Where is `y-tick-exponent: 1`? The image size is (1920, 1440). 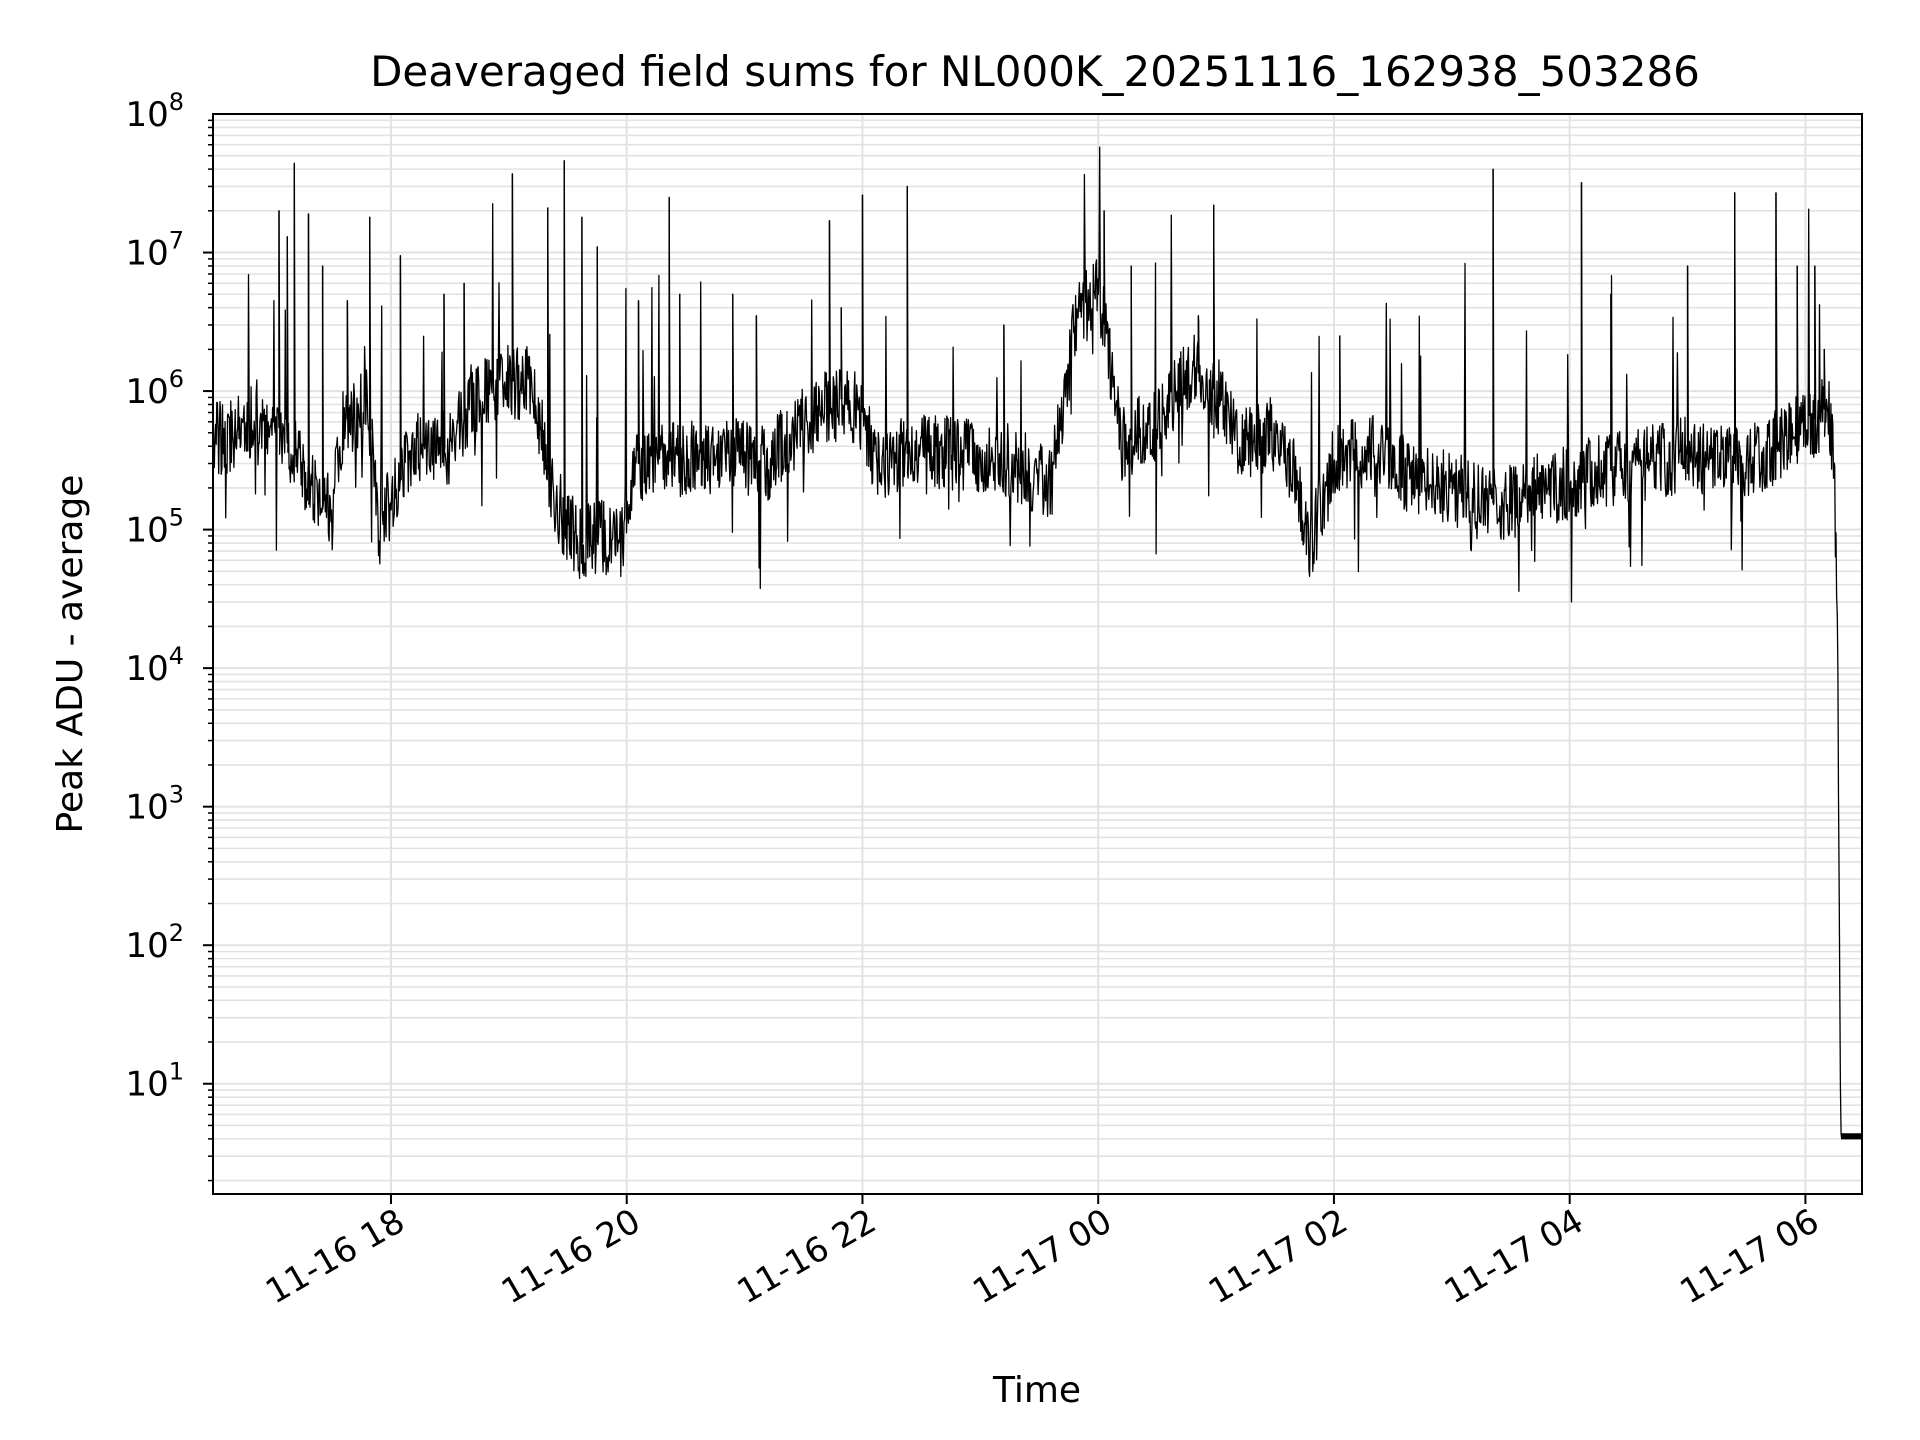
y-tick-exponent: 1 is located at coordinates (176, 1072).